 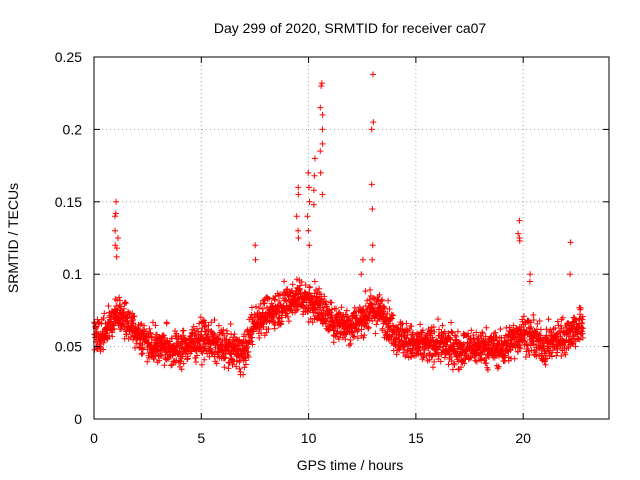 I want to click on x-tick-label: 0, so click(x=94, y=438).